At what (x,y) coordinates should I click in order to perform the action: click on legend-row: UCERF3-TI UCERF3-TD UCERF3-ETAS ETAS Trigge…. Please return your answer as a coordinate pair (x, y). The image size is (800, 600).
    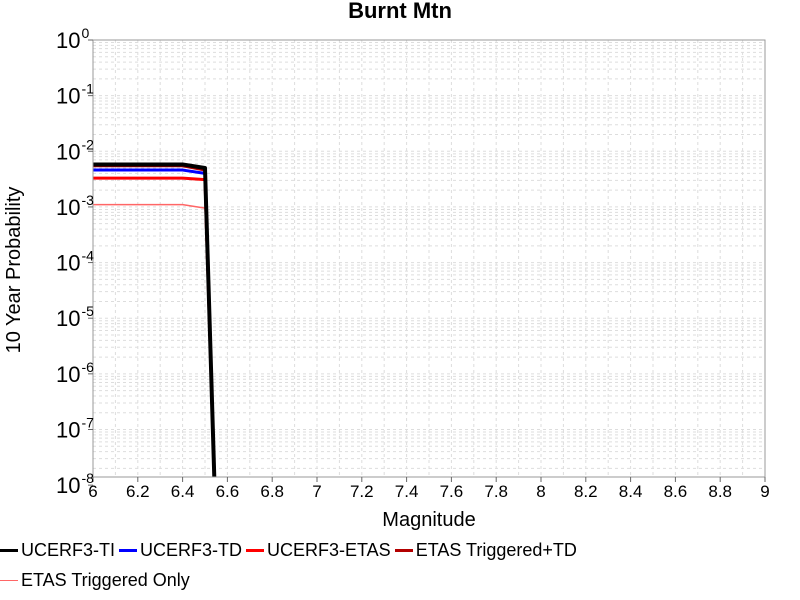
    Looking at the image, I should click on (290, 550).